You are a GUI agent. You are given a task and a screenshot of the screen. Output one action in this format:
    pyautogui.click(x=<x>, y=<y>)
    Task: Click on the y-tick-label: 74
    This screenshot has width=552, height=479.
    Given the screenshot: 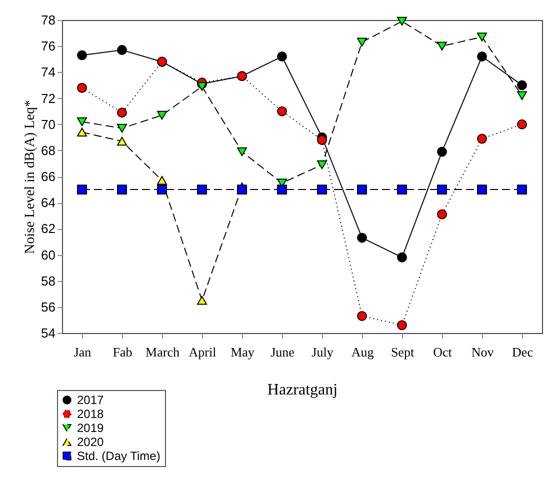 What is the action you would take?
    pyautogui.click(x=48, y=72)
    